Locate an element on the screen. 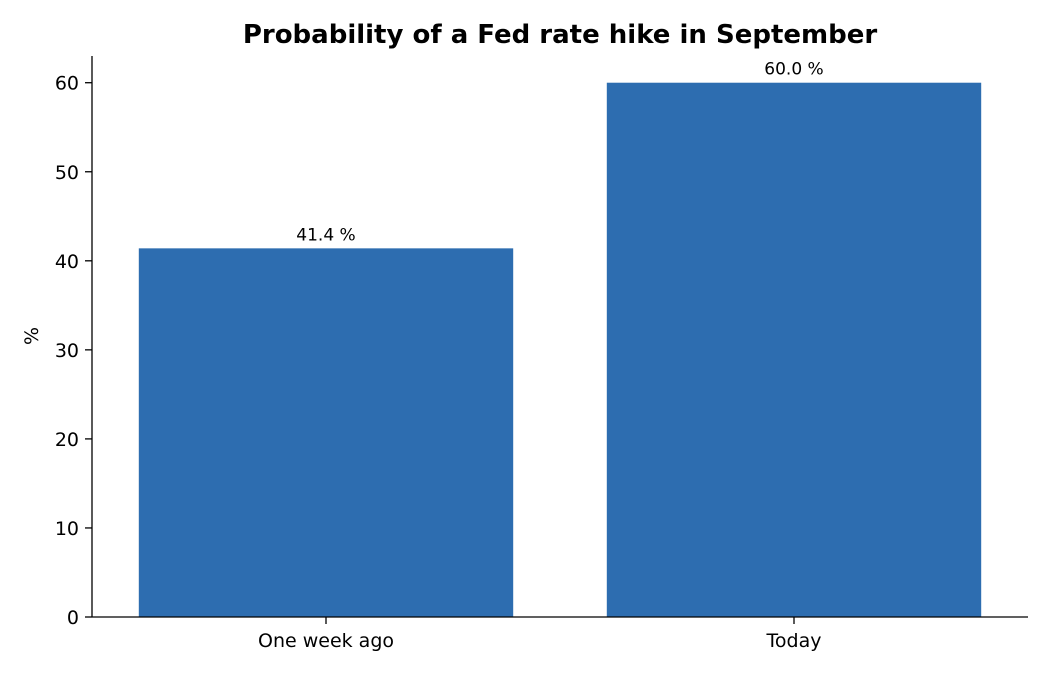 This screenshot has height=675, width=1050. data-label-1: 60.0 % is located at coordinates (793, 70).